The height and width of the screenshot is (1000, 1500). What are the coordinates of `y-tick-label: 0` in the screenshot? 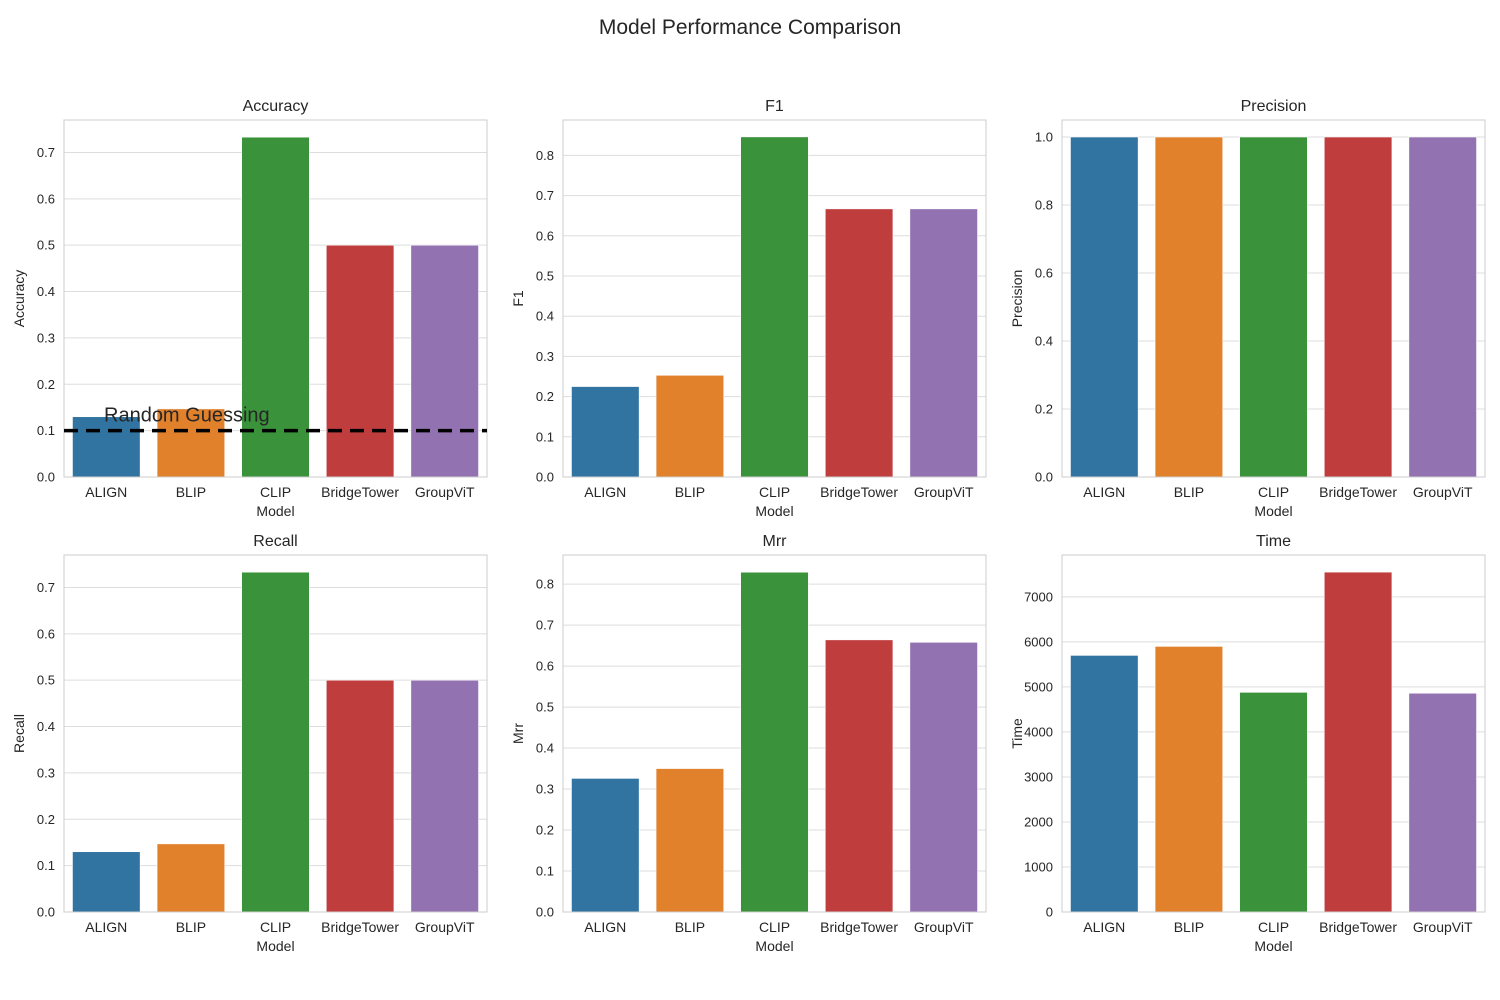 It's located at (1049, 912).